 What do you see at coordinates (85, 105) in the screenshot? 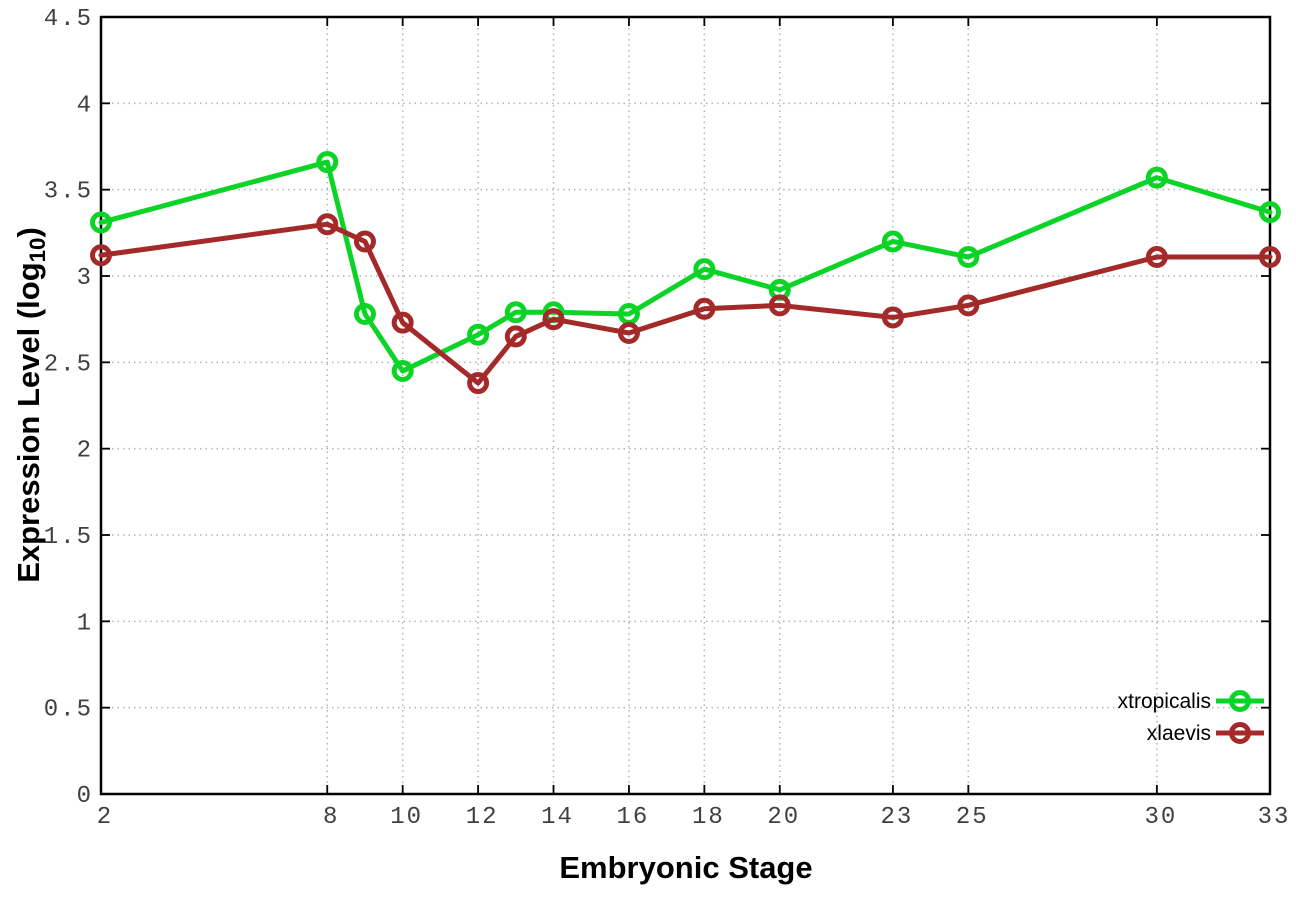
I see `y-tick-label: 4` at bounding box center [85, 105].